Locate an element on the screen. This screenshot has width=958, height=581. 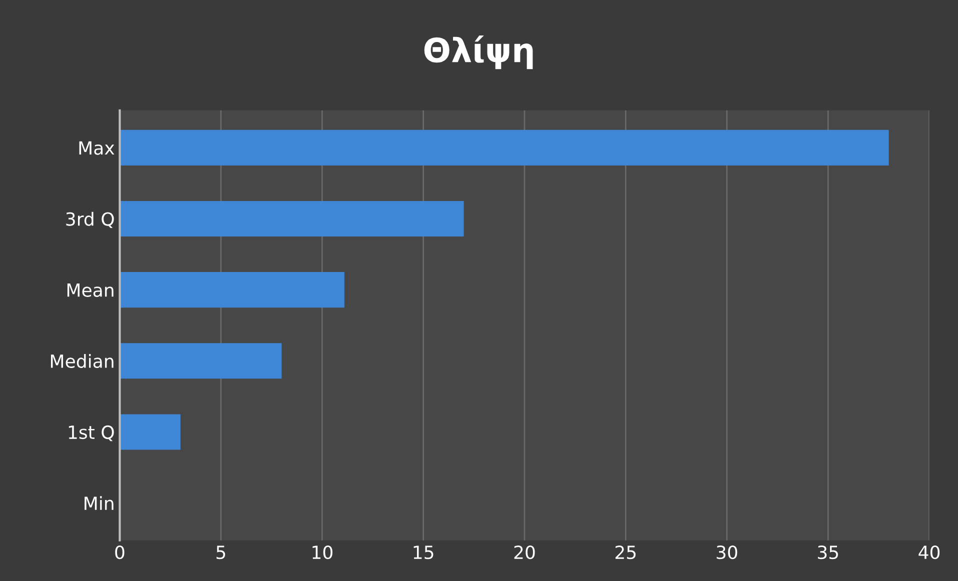
y-tick-label: Min is located at coordinates (99, 503).